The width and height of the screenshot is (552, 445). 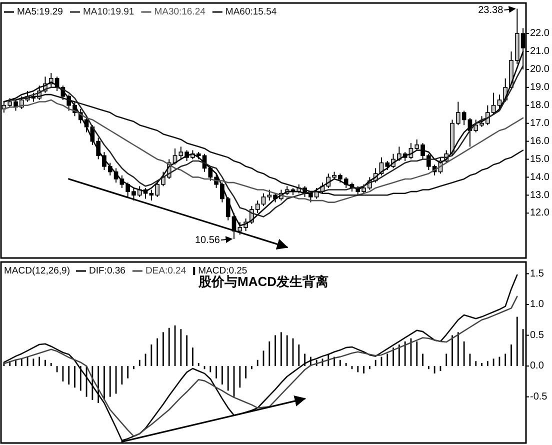 I want to click on annotation: 23.38, so click(x=491, y=10).